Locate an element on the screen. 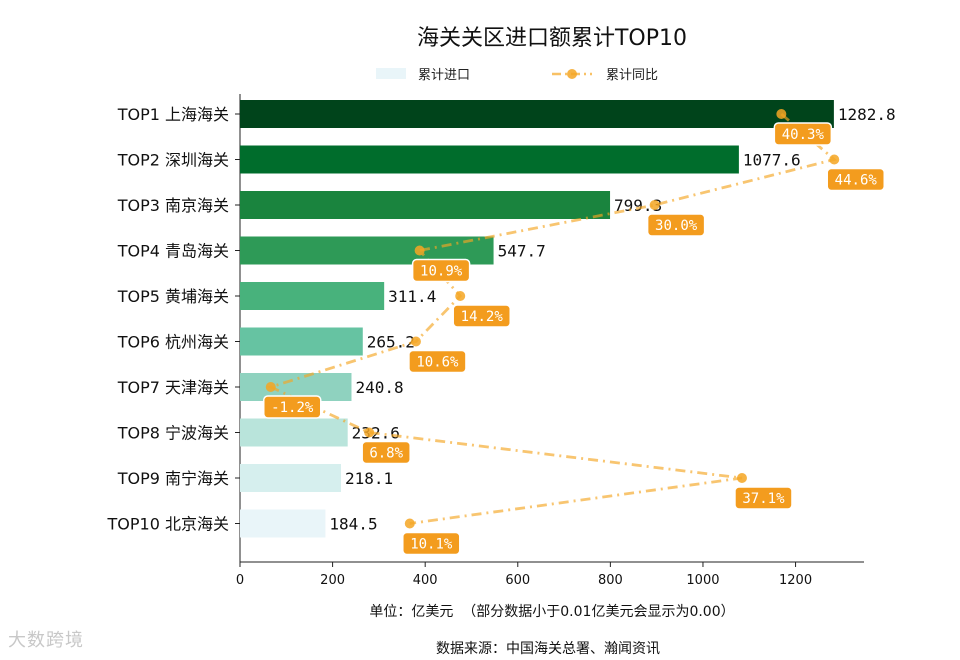 This screenshot has height=660, width=960. x-tick-label: 200 is located at coordinates (332, 580).